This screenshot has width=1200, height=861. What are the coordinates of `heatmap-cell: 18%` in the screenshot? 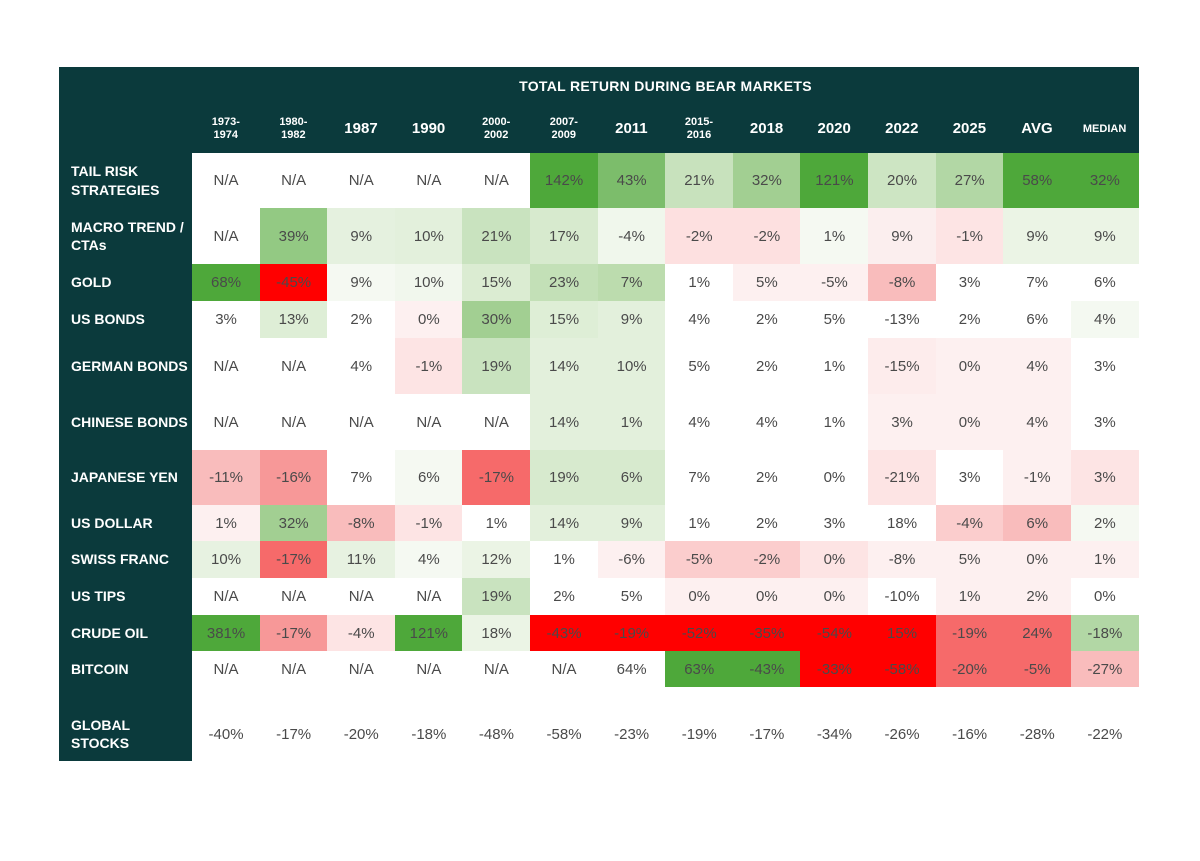 It's located at (902, 523).